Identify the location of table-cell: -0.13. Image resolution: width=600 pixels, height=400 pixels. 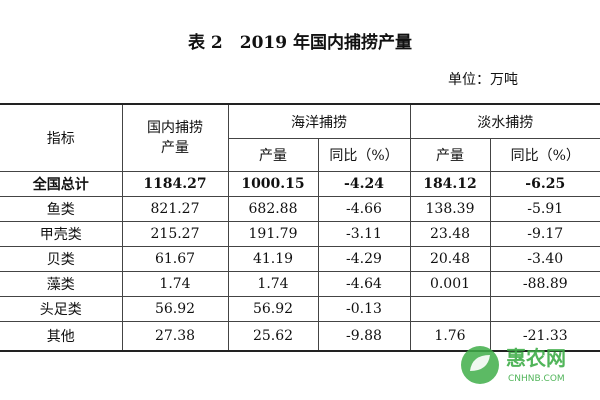
(364, 309).